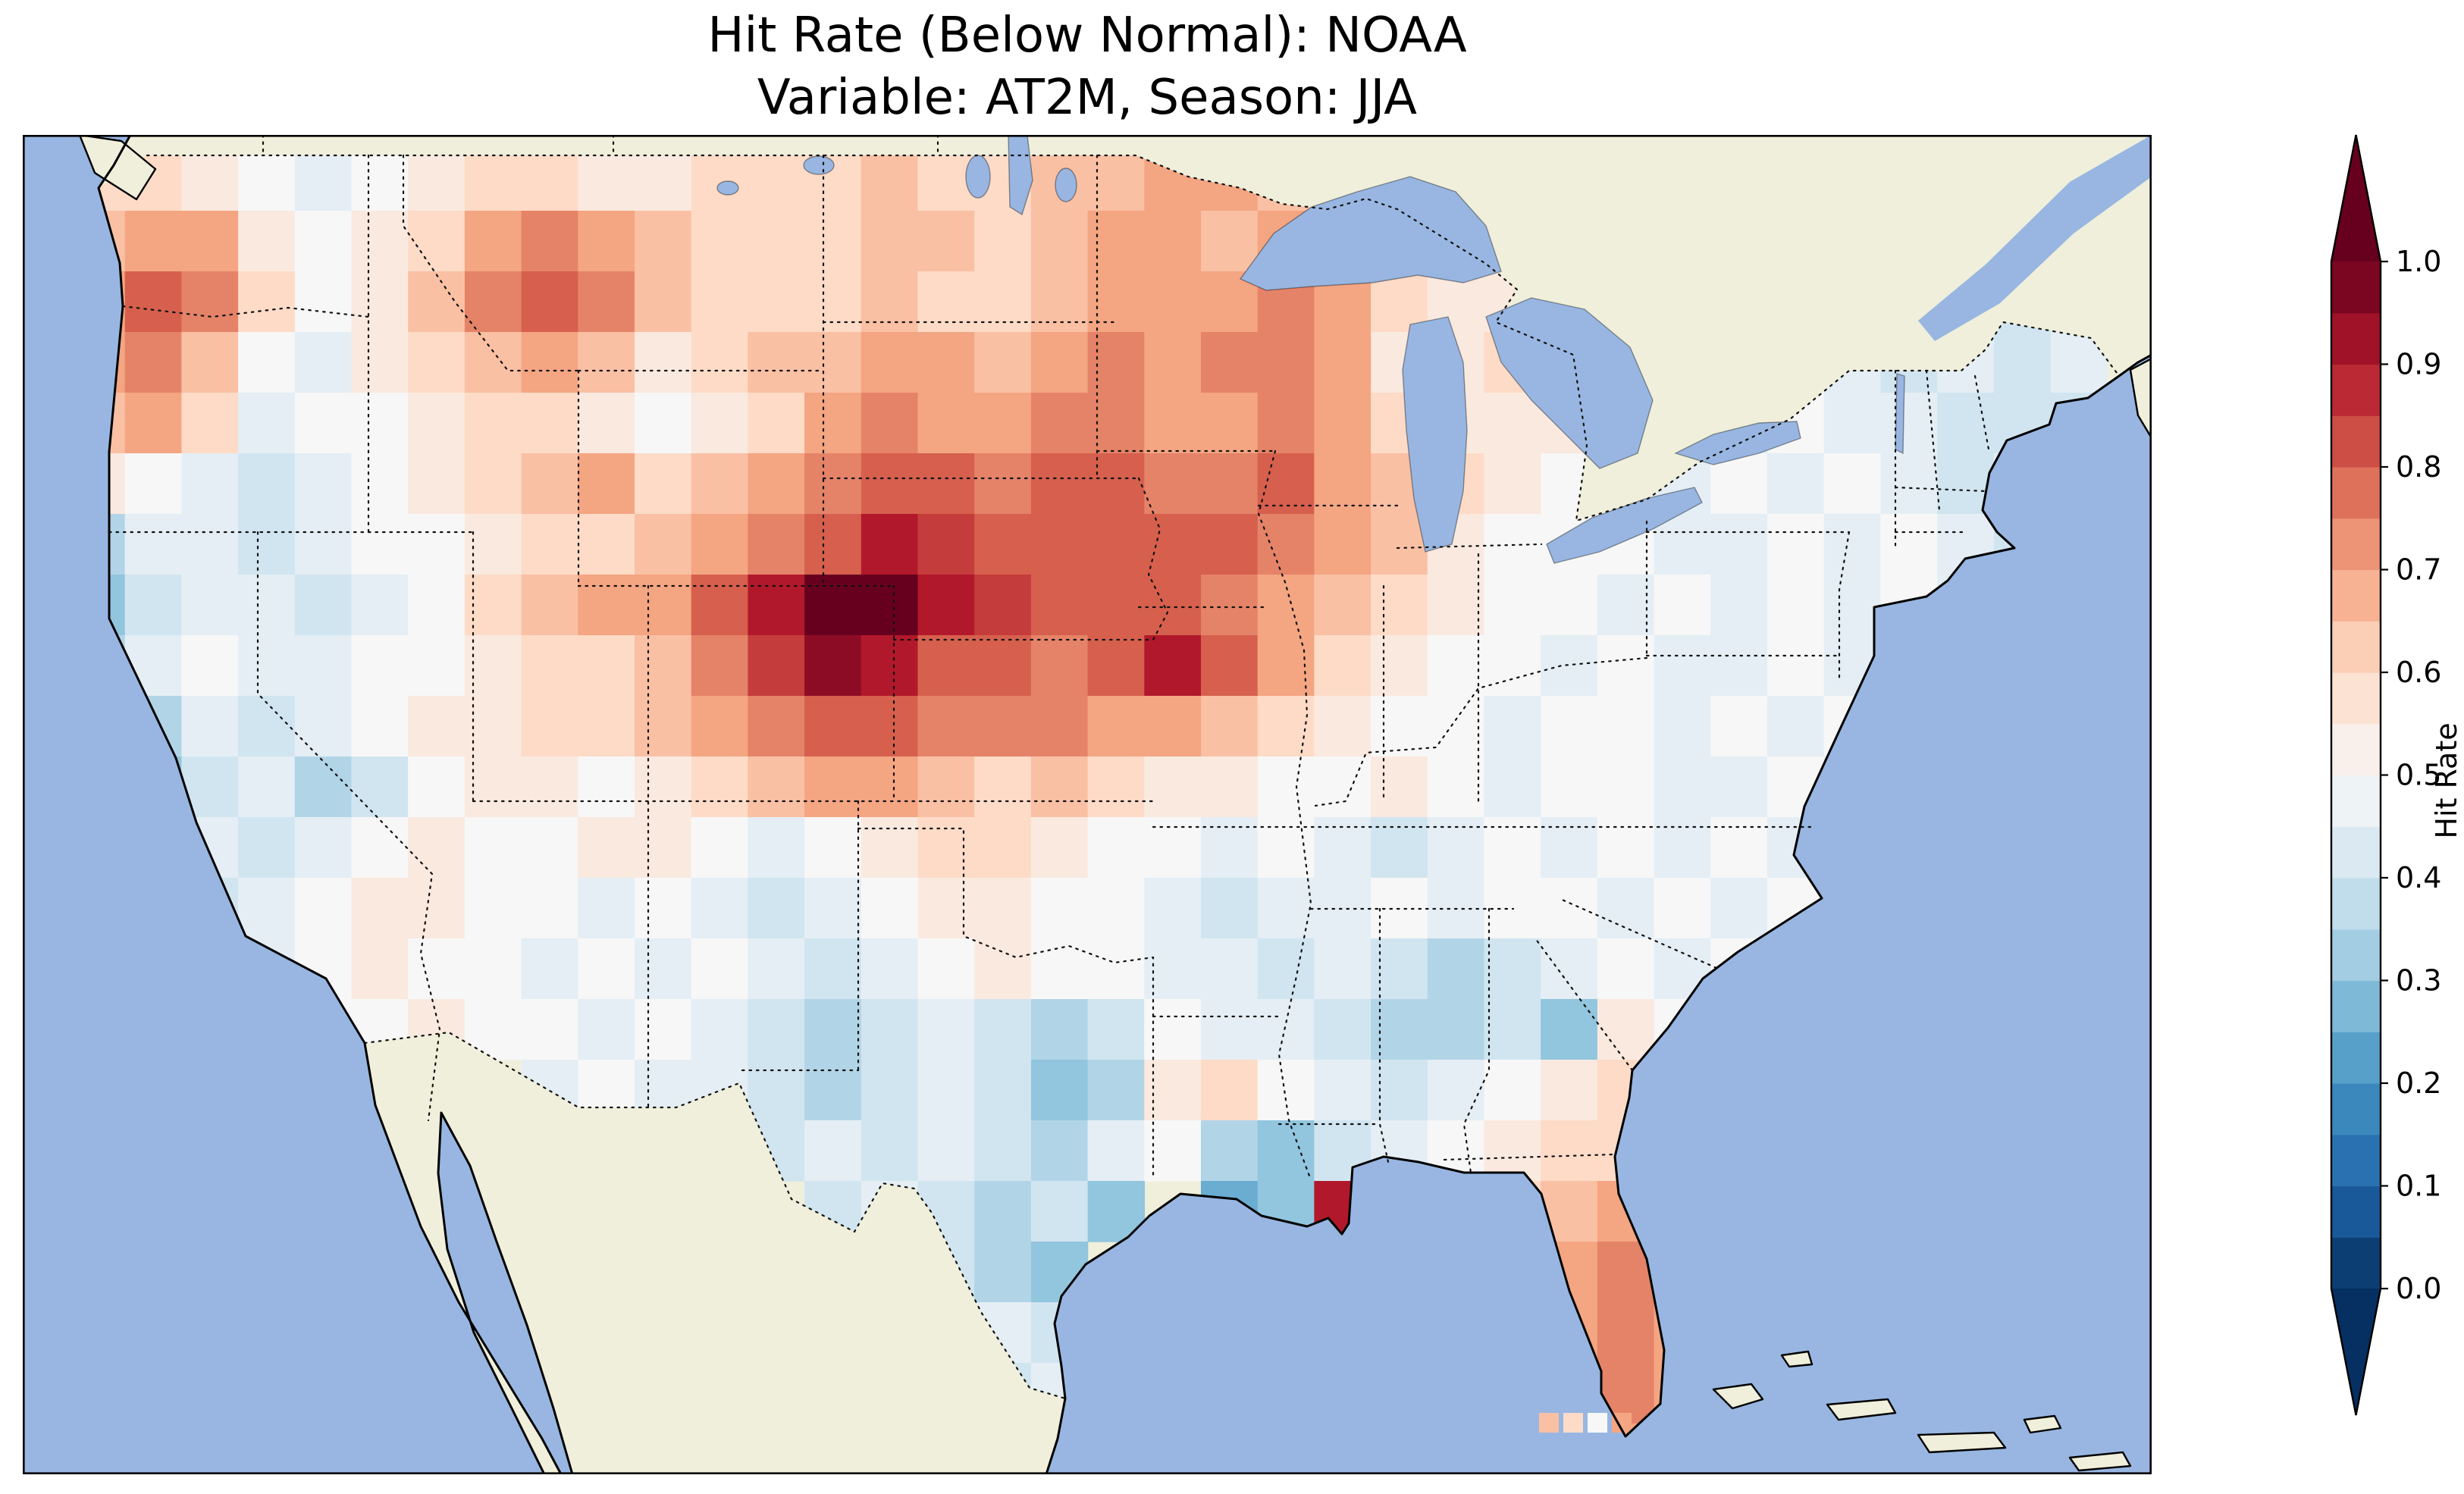  Describe the element at coordinates (1625, 525) in the screenshot. I see `lake-erie-icon` at that location.